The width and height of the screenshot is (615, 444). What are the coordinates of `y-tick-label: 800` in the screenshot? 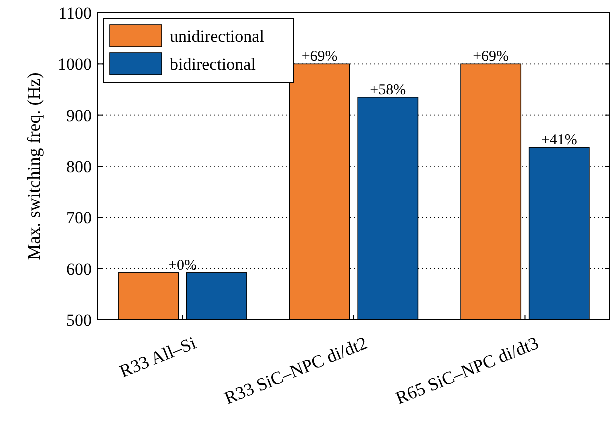 It's located at (79, 166).